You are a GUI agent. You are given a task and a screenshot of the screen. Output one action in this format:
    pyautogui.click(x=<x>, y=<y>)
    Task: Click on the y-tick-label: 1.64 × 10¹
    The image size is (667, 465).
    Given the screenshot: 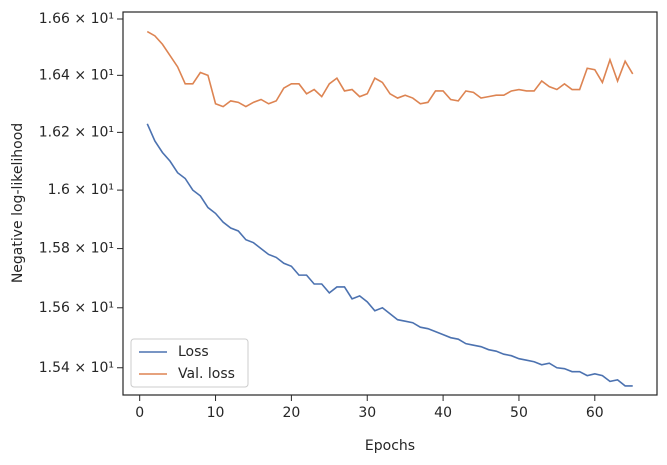 What is the action you would take?
    pyautogui.click(x=76, y=75)
    